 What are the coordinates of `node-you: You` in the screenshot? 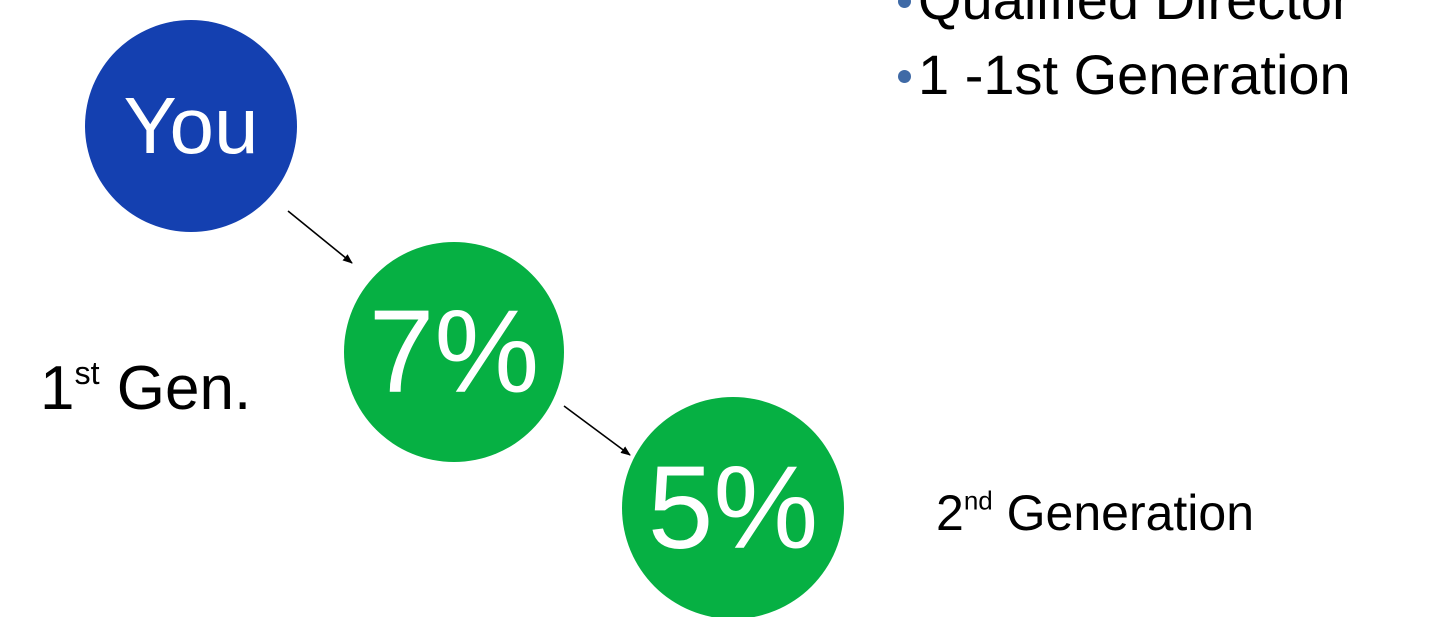 It's located at (191, 126).